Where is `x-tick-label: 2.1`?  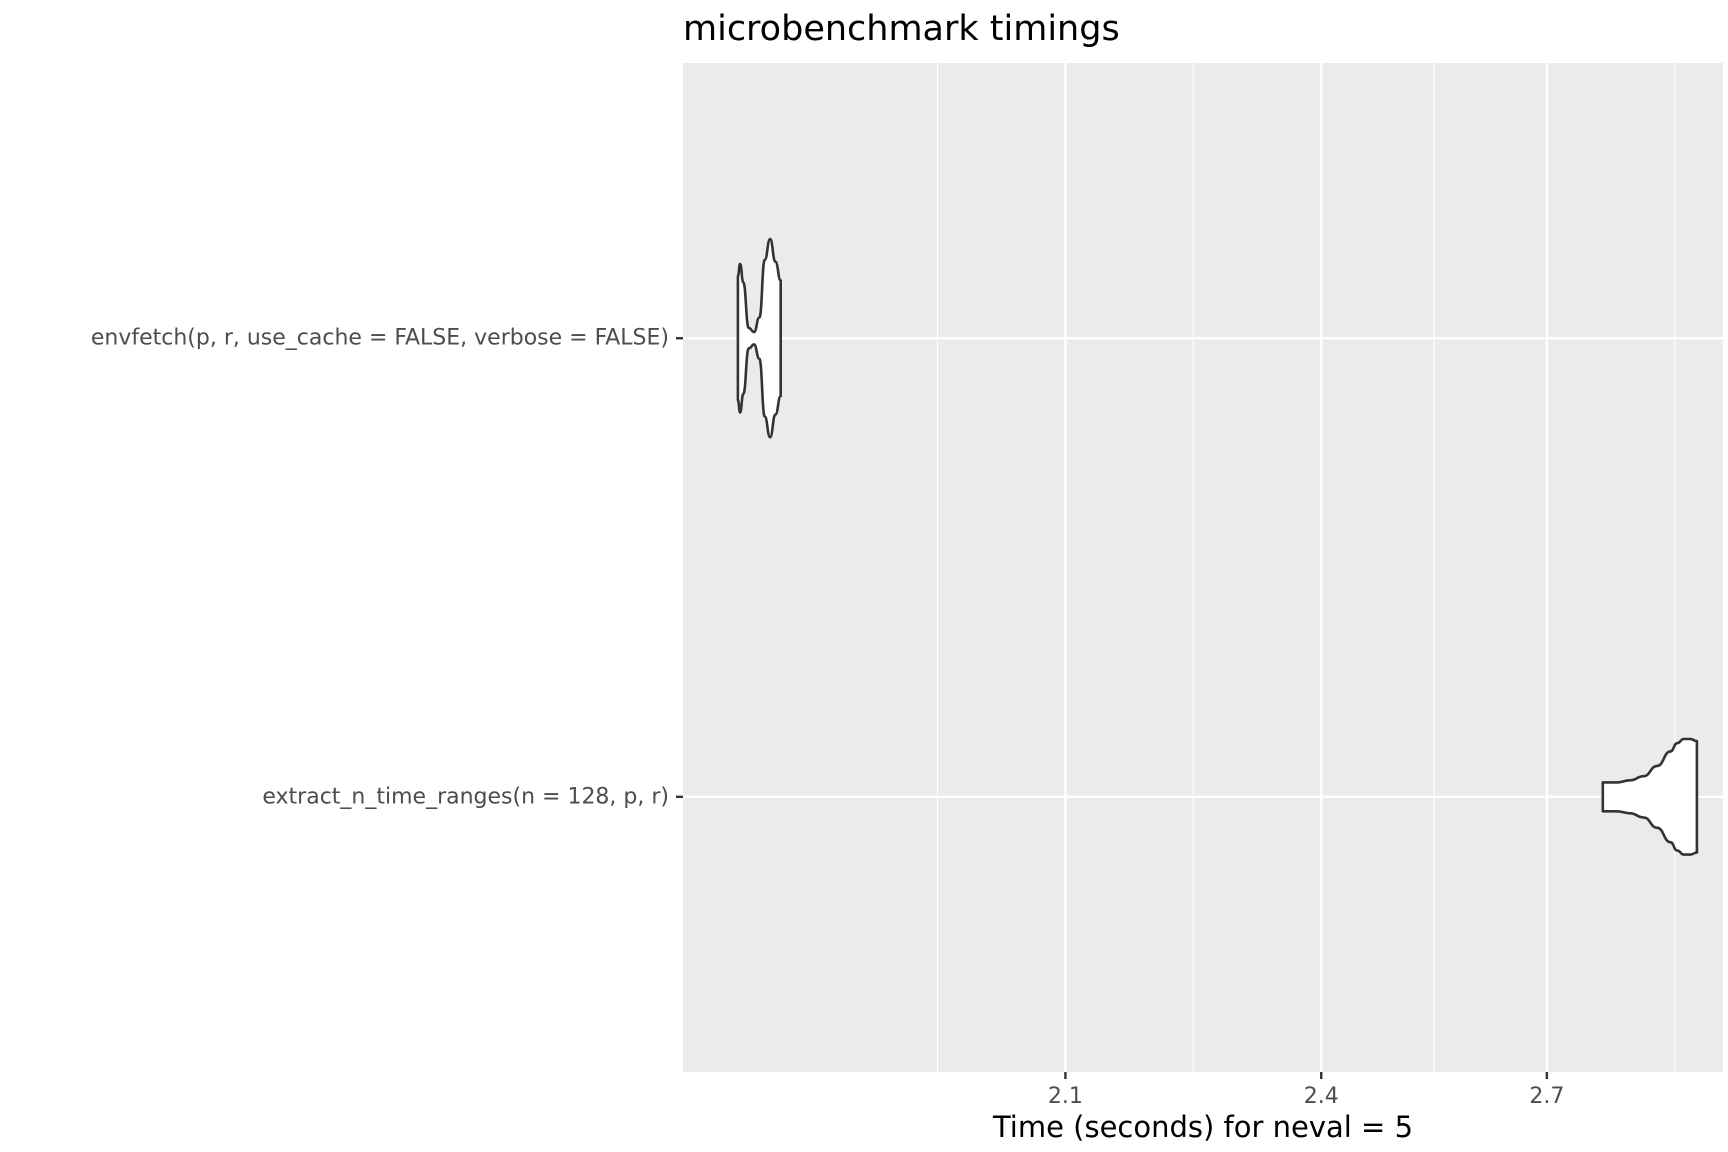
x-tick-label: 2.1 is located at coordinates (1065, 1096).